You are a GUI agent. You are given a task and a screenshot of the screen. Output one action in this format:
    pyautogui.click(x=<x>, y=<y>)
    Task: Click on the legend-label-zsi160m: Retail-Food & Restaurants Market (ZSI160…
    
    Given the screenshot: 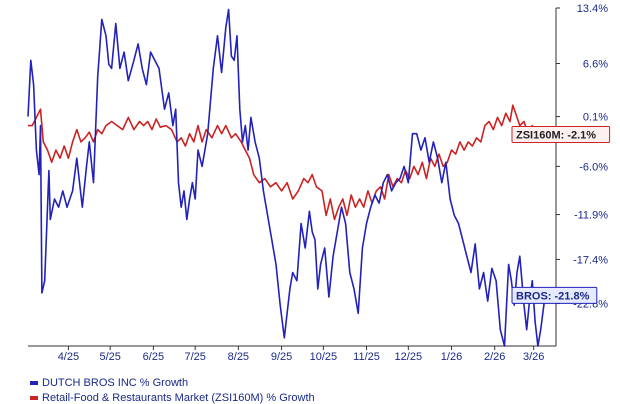 What is the action you would take?
    pyautogui.click(x=178, y=398)
    